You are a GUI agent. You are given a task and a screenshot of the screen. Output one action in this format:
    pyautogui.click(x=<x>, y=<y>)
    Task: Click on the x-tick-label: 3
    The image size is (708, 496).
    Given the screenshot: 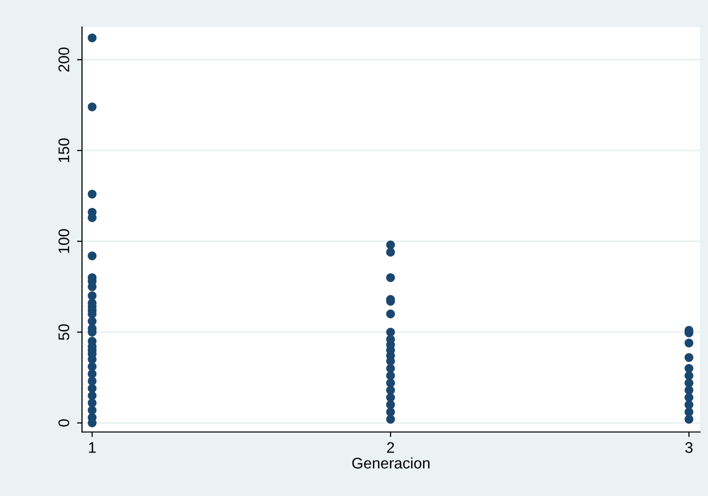 What is the action you would take?
    pyautogui.click(x=689, y=447)
    